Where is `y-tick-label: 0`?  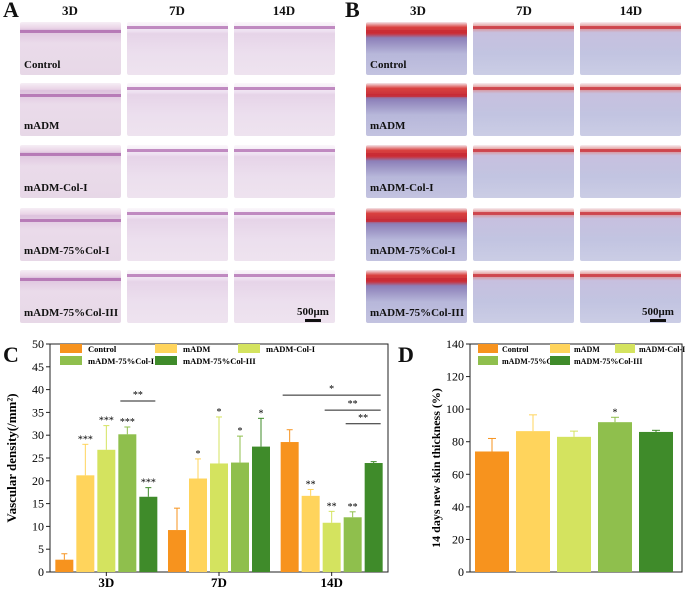
y-tick-label: 0 is located at coordinates (41, 572).